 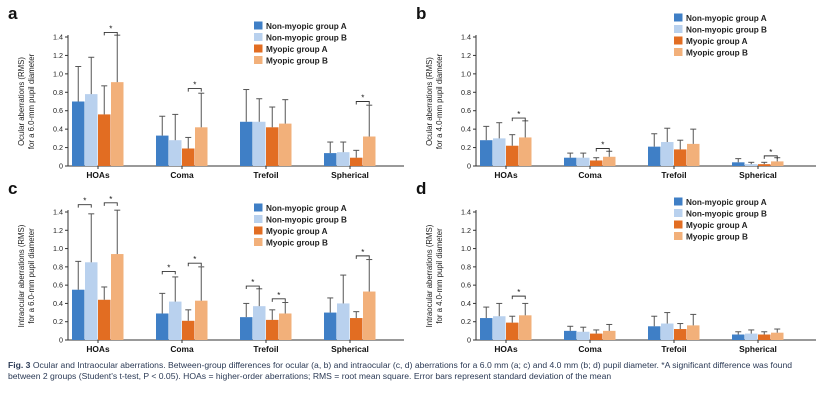 What do you see at coordinates (21, 101) in the screenshot?
I see `y-axis-label: Ocular aberrations (RMS)` at bounding box center [21, 101].